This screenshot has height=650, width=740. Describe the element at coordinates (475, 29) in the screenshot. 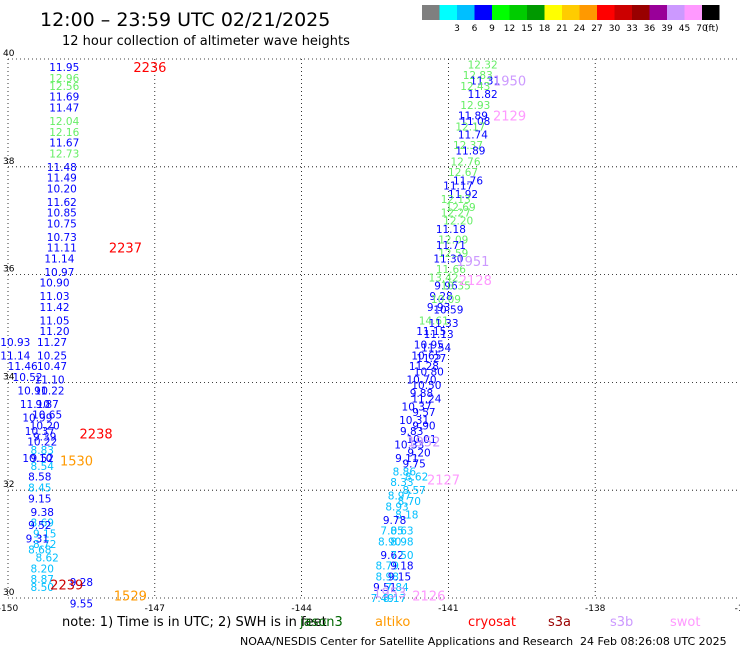

I see `scale-label: 6` at that location.